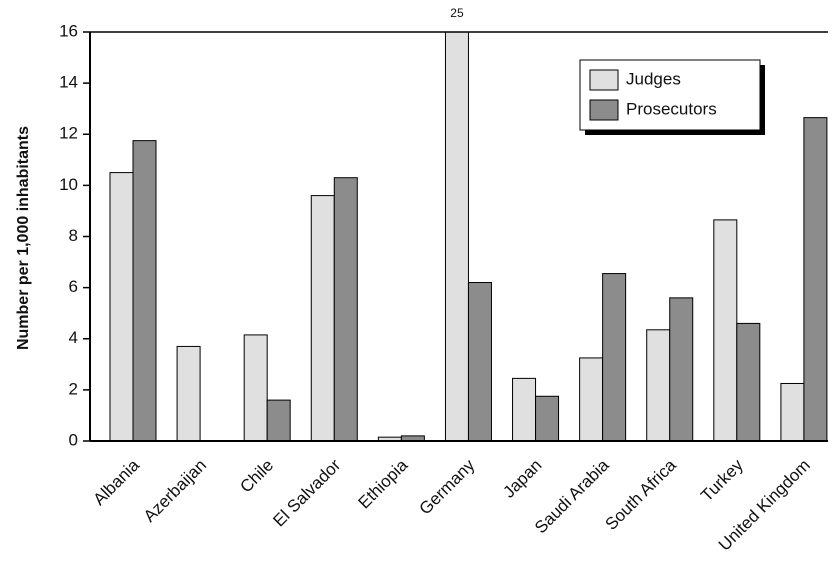 The height and width of the screenshot is (578, 834). I want to click on y-tick-label: 6, so click(73, 286).